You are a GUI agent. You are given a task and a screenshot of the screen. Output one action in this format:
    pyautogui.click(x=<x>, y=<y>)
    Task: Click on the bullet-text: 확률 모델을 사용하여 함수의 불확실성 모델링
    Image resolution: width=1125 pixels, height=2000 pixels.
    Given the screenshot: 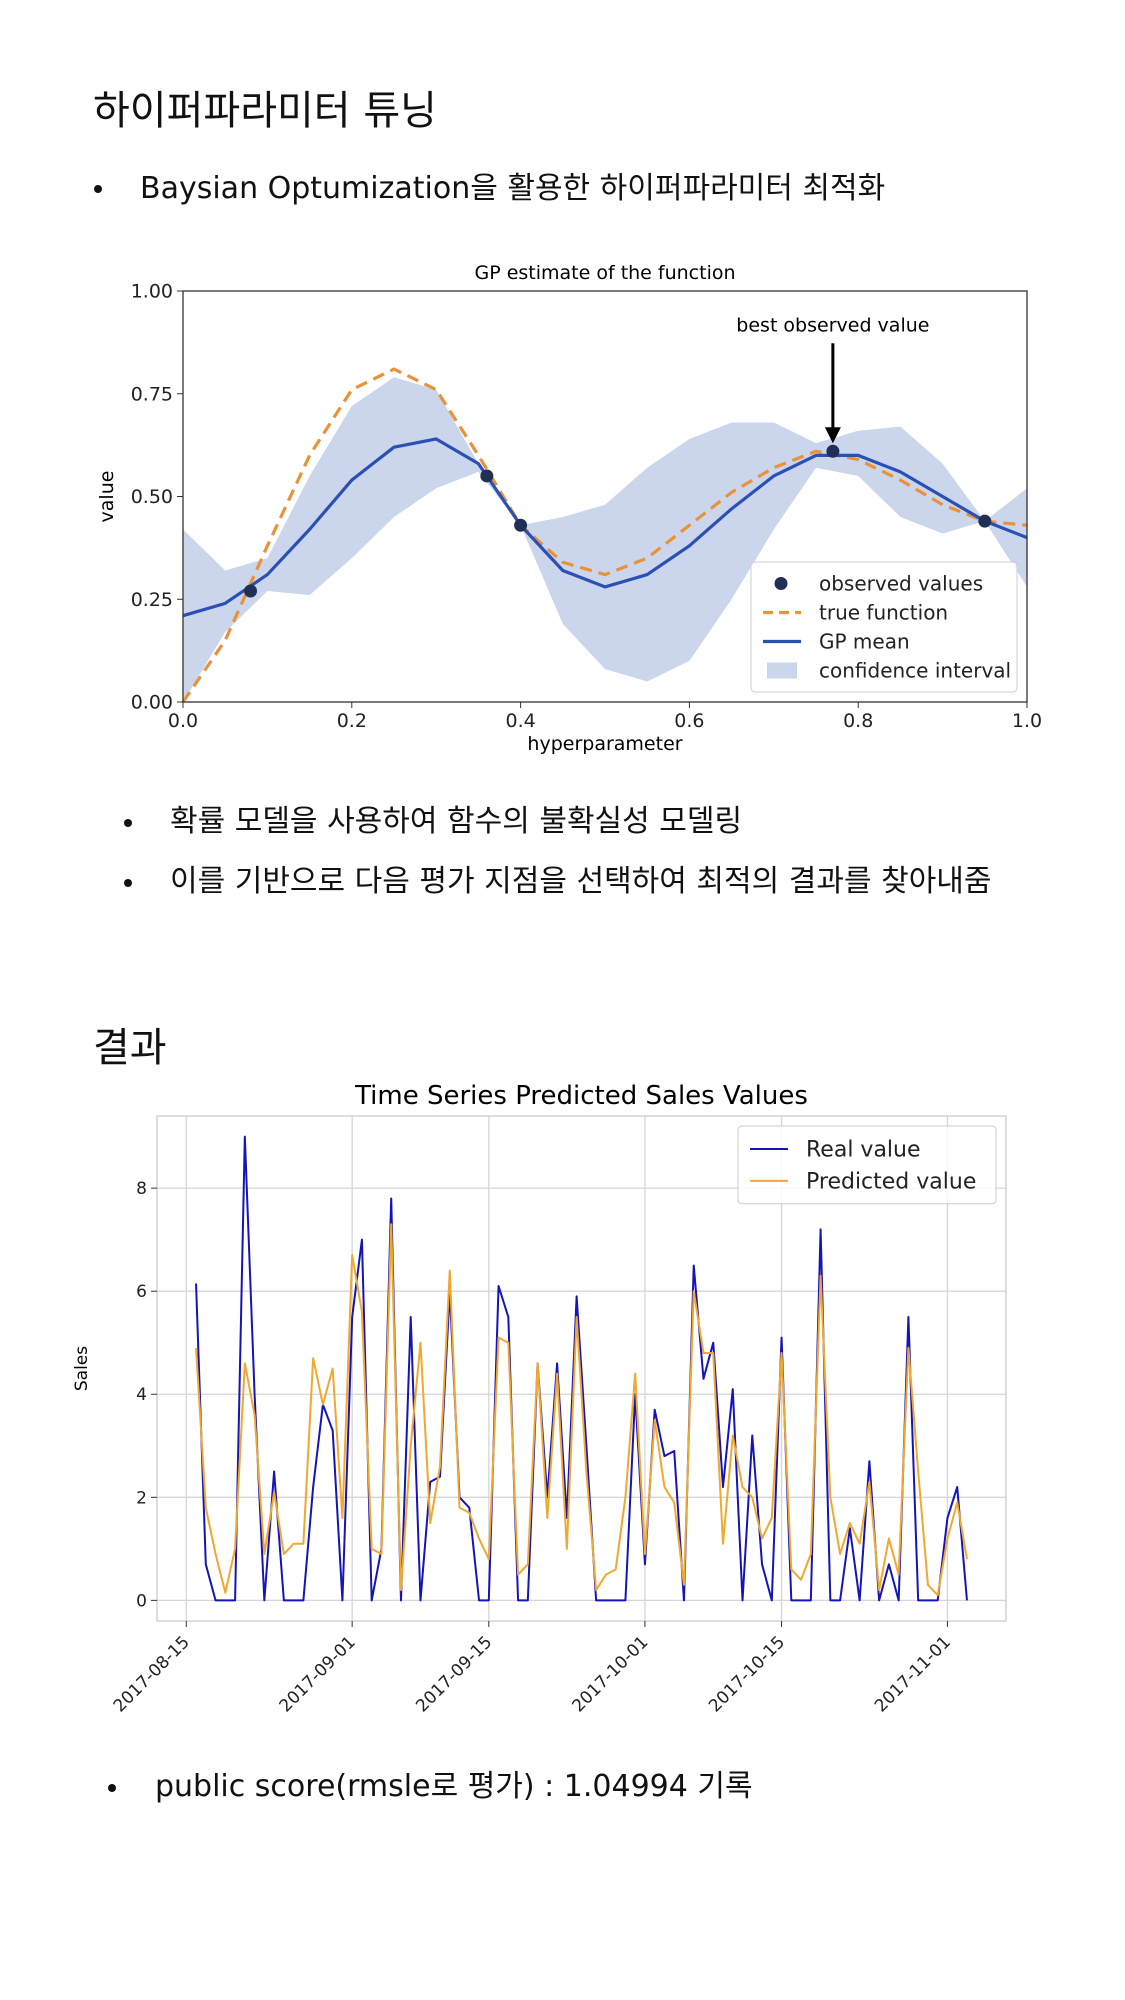 What is the action you would take?
    pyautogui.click(x=456, y=821)
    